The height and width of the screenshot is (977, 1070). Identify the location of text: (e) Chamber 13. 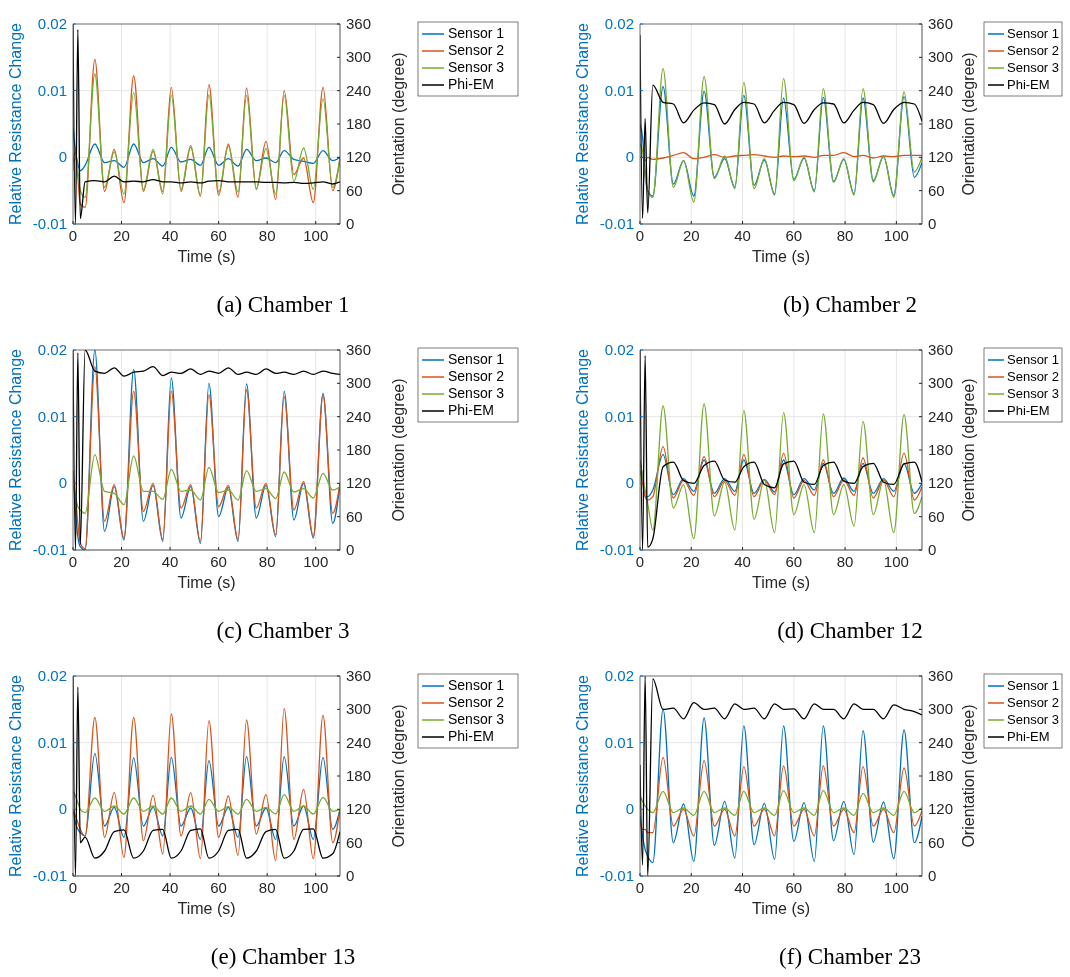
(283, 956).